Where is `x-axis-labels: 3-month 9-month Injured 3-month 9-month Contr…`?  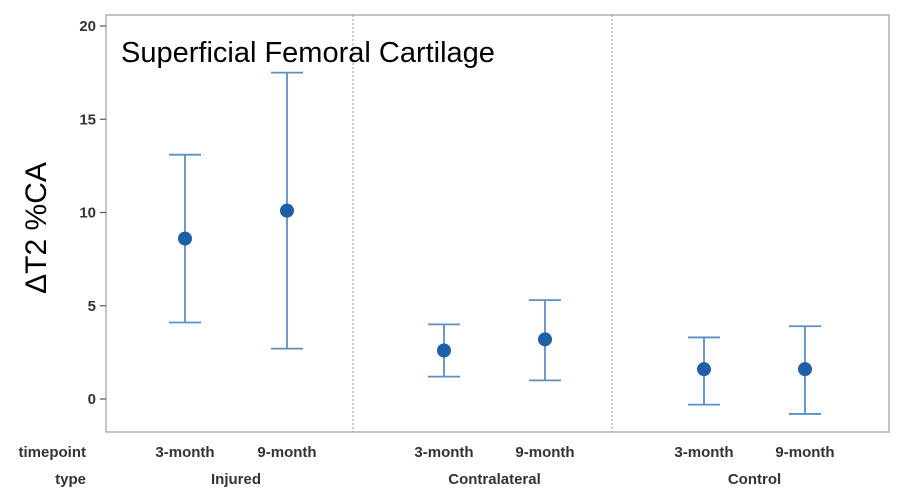 x-axis-labels: 3-month 9-month Injured 3-month 9-month Contr… is located at coordinates (494, 466).